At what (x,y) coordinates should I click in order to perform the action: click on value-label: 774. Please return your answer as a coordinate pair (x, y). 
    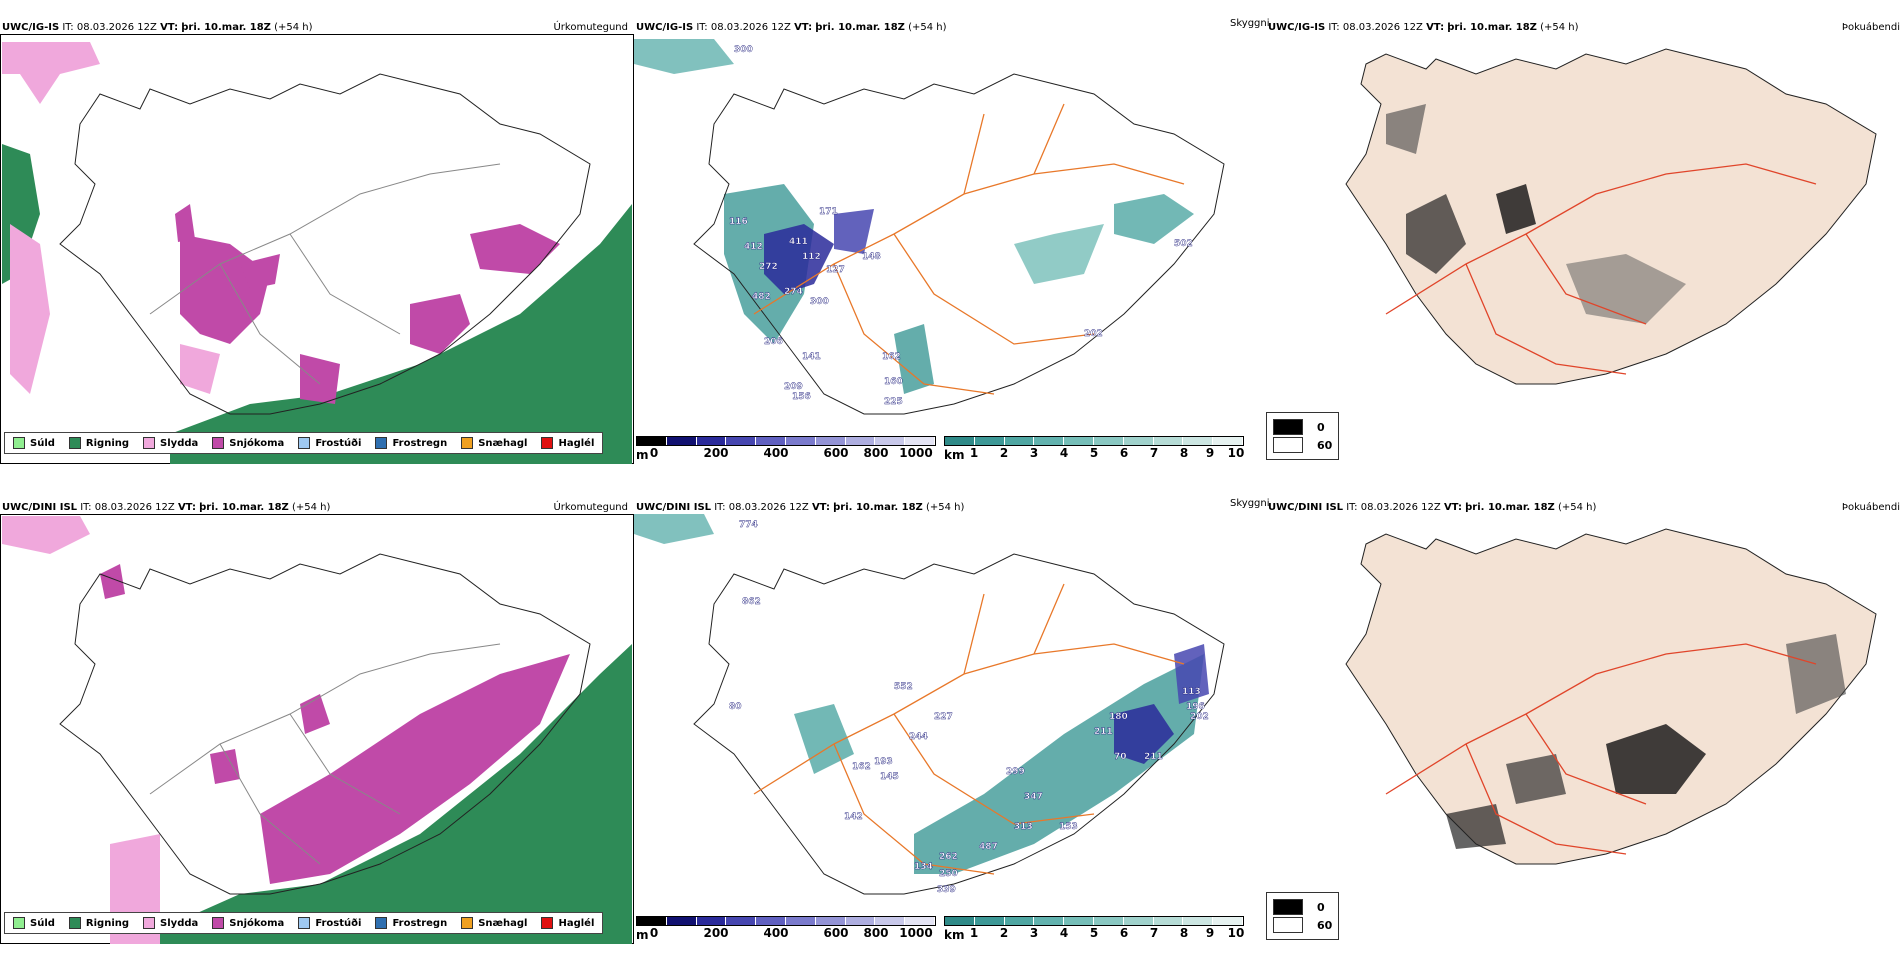
    Looking at the image, I should click on (748, 525).